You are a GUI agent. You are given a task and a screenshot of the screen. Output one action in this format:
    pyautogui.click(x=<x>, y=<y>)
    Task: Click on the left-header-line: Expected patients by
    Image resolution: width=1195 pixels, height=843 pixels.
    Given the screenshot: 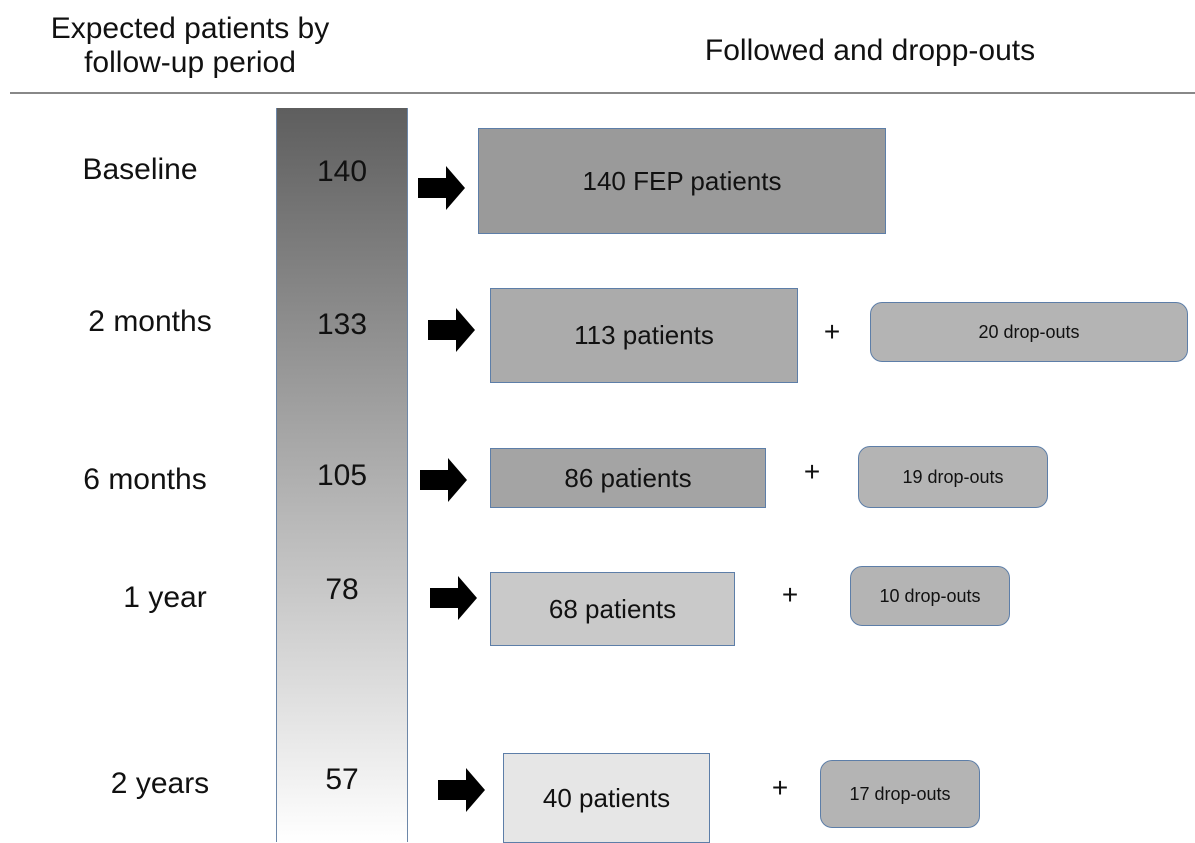 What is the action you would take?
    pyautogui.click(x=190, y=28)
    